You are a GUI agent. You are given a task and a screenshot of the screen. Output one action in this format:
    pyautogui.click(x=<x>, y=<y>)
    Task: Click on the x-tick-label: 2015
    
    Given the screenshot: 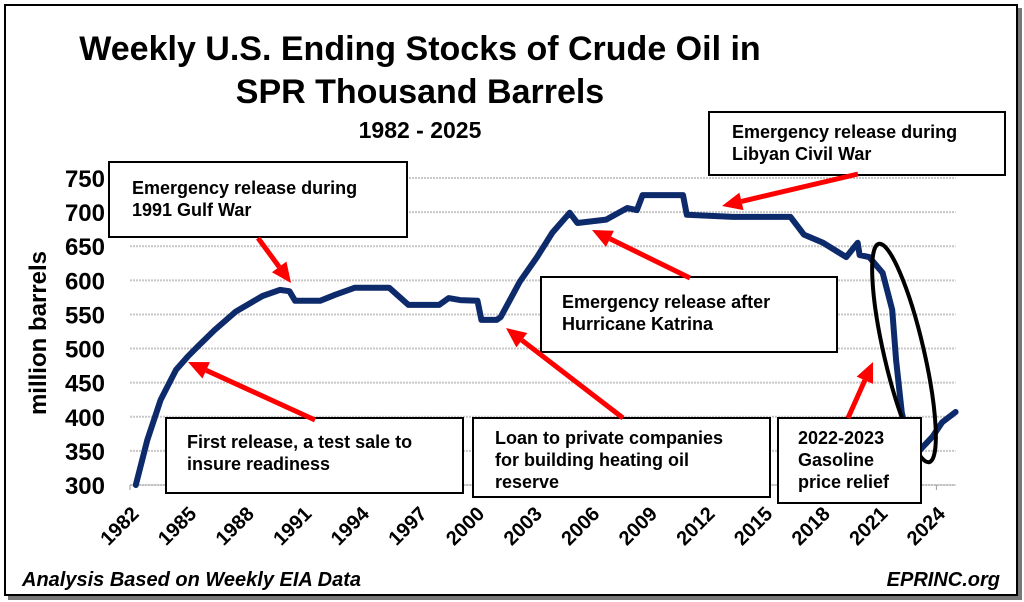 What is the action you would take?
    pyautogui.click(x=753, y=526)
    